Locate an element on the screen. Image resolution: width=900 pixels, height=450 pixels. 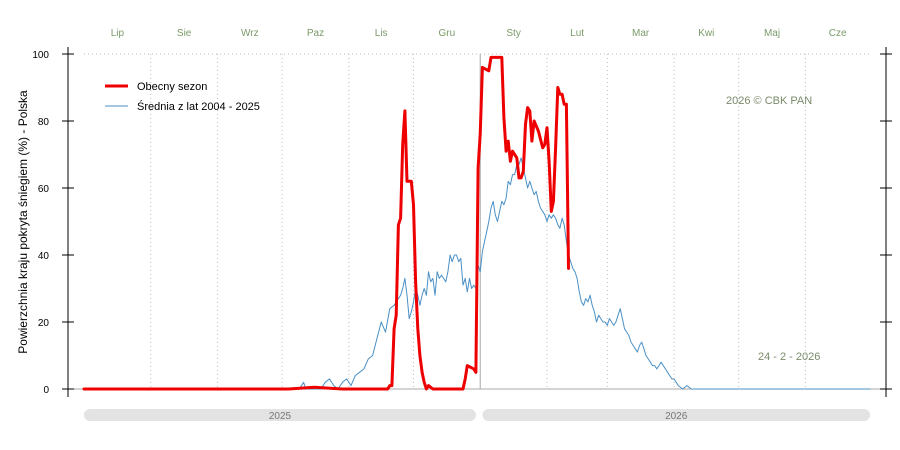
year-label-2026: 2026 is located at coordinates (676, 416).